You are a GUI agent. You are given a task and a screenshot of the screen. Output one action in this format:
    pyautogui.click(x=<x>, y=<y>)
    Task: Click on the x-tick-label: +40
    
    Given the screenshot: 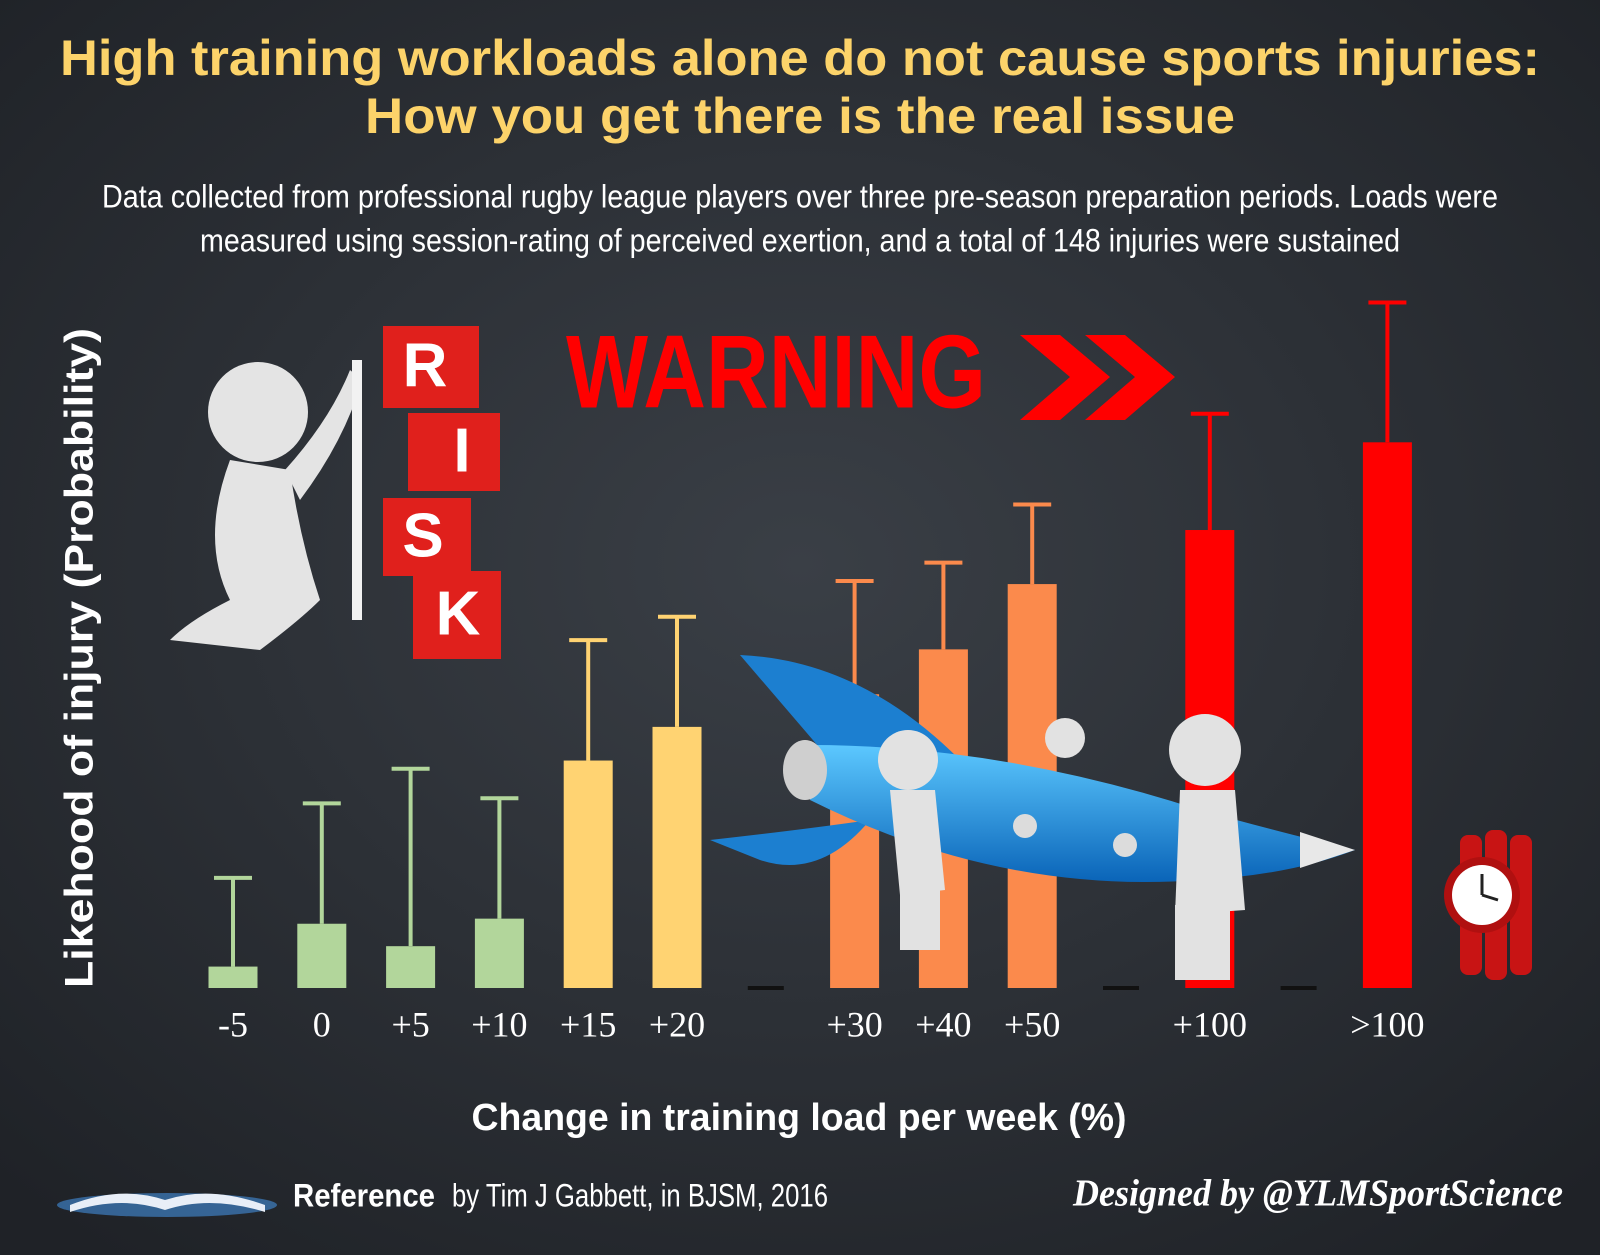 What is the action you would take?
    pyautogui.click(x=943, y=1024)
    